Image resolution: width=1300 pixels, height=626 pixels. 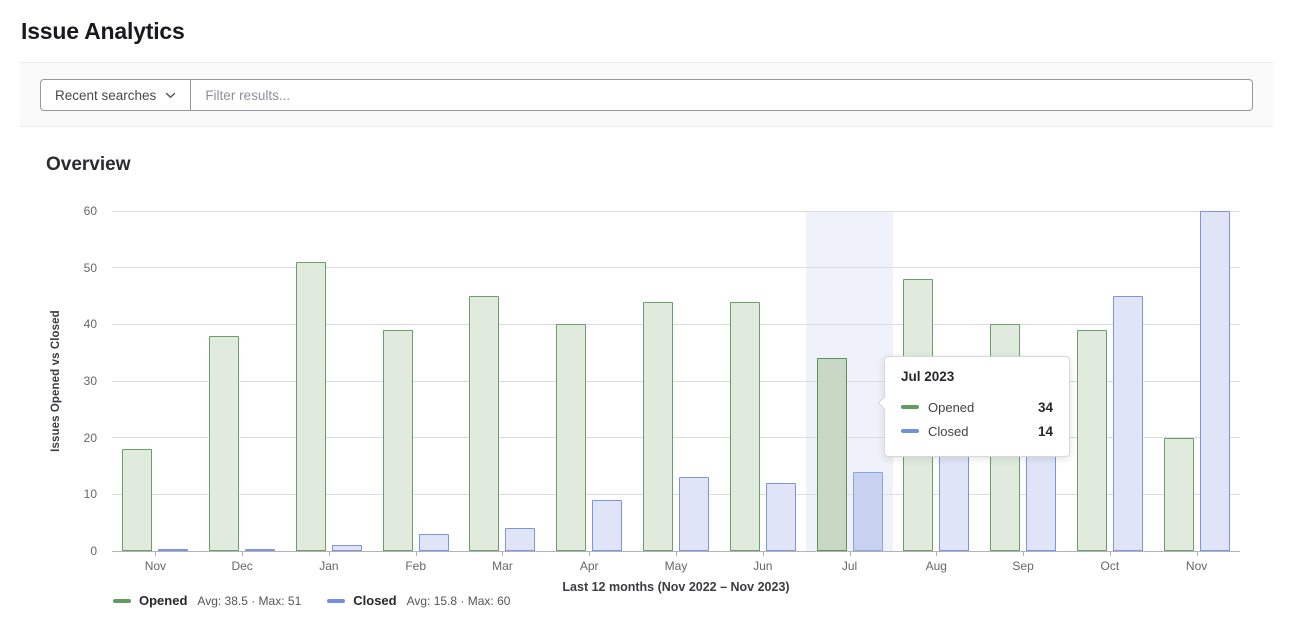 What do you see at coordinates (948, 431) in the screenshot?
I see `tooltip-closed-label: Closed` at bounding box center [948, 431].